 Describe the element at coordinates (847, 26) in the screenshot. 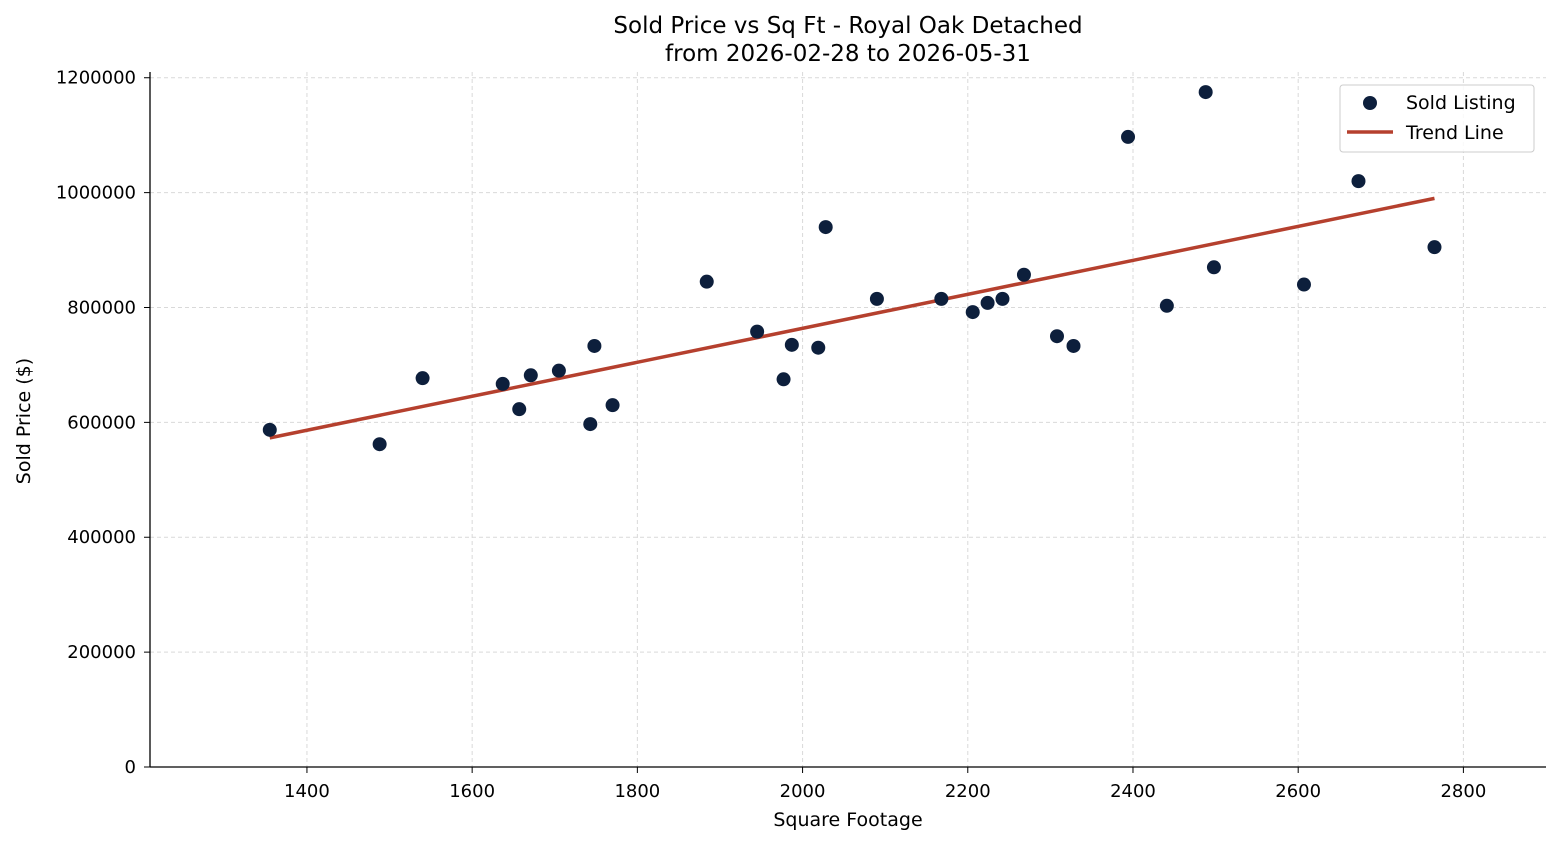

I see `chart-title: Sold Price vs Sq Ft - Royal Oak Detached` at that location.